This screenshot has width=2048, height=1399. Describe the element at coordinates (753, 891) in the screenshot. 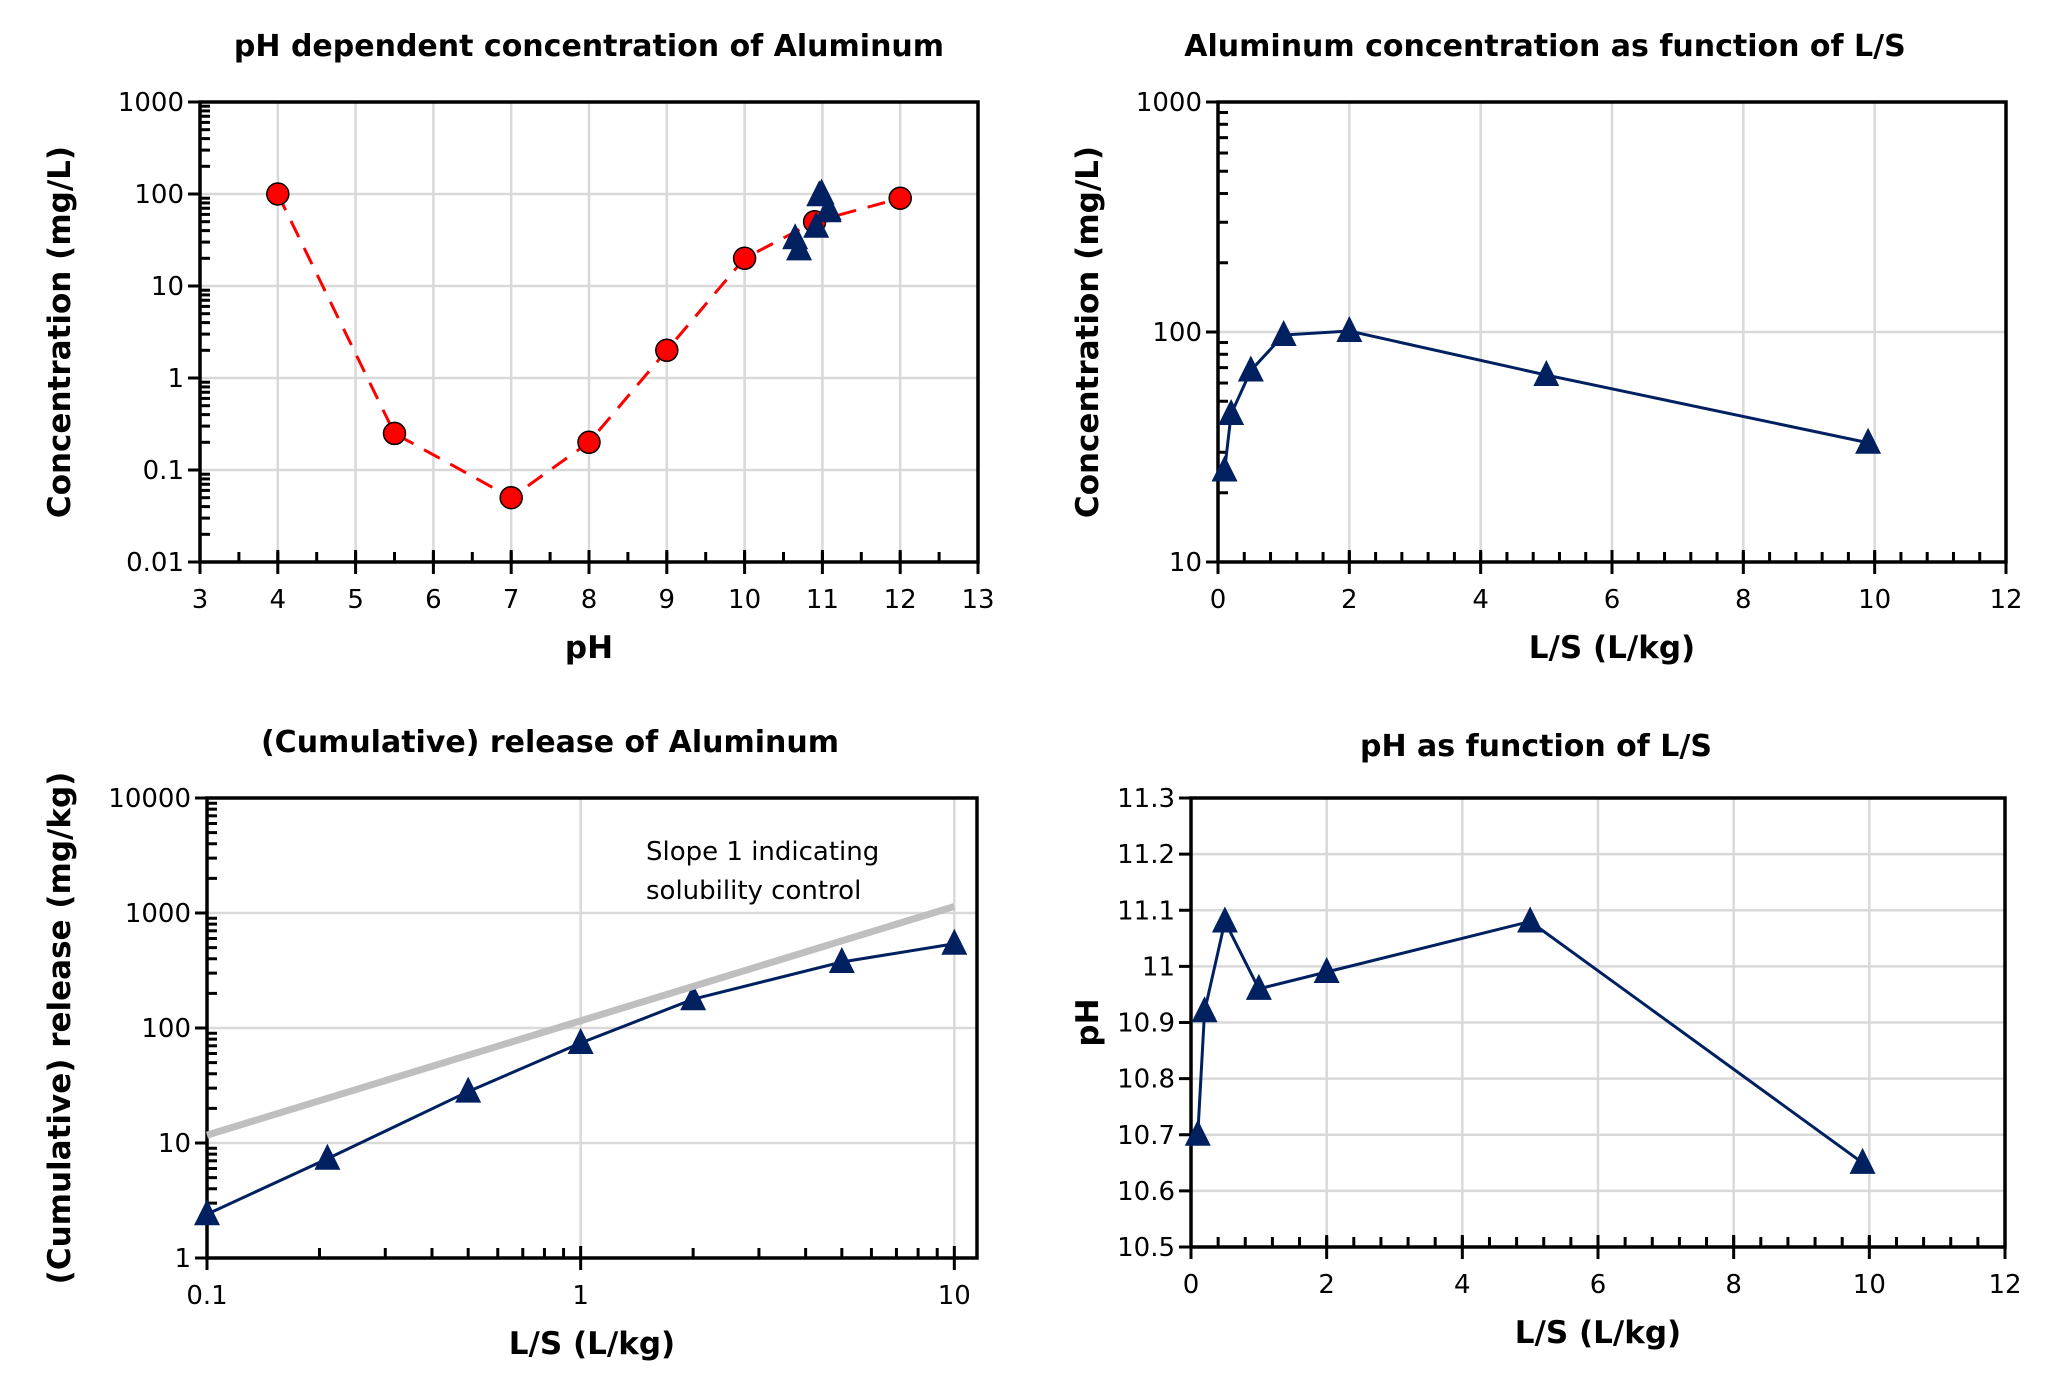

I see `annotation-line: solubility control` at that location.